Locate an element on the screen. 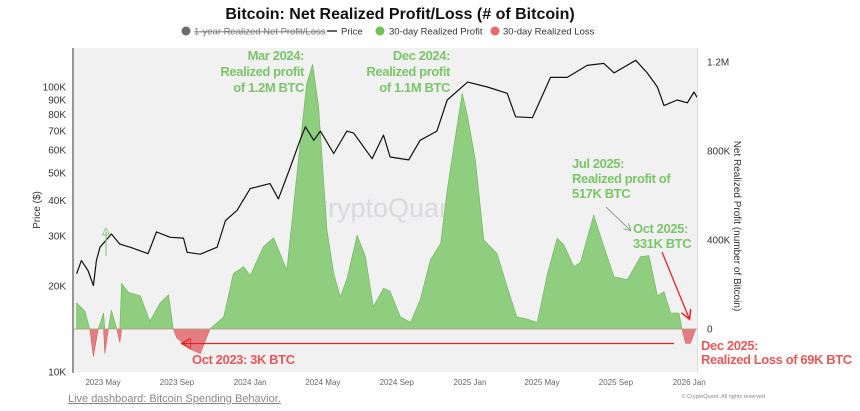  x-tick-label: 2025 Jan is located at coordinates (470, 382).